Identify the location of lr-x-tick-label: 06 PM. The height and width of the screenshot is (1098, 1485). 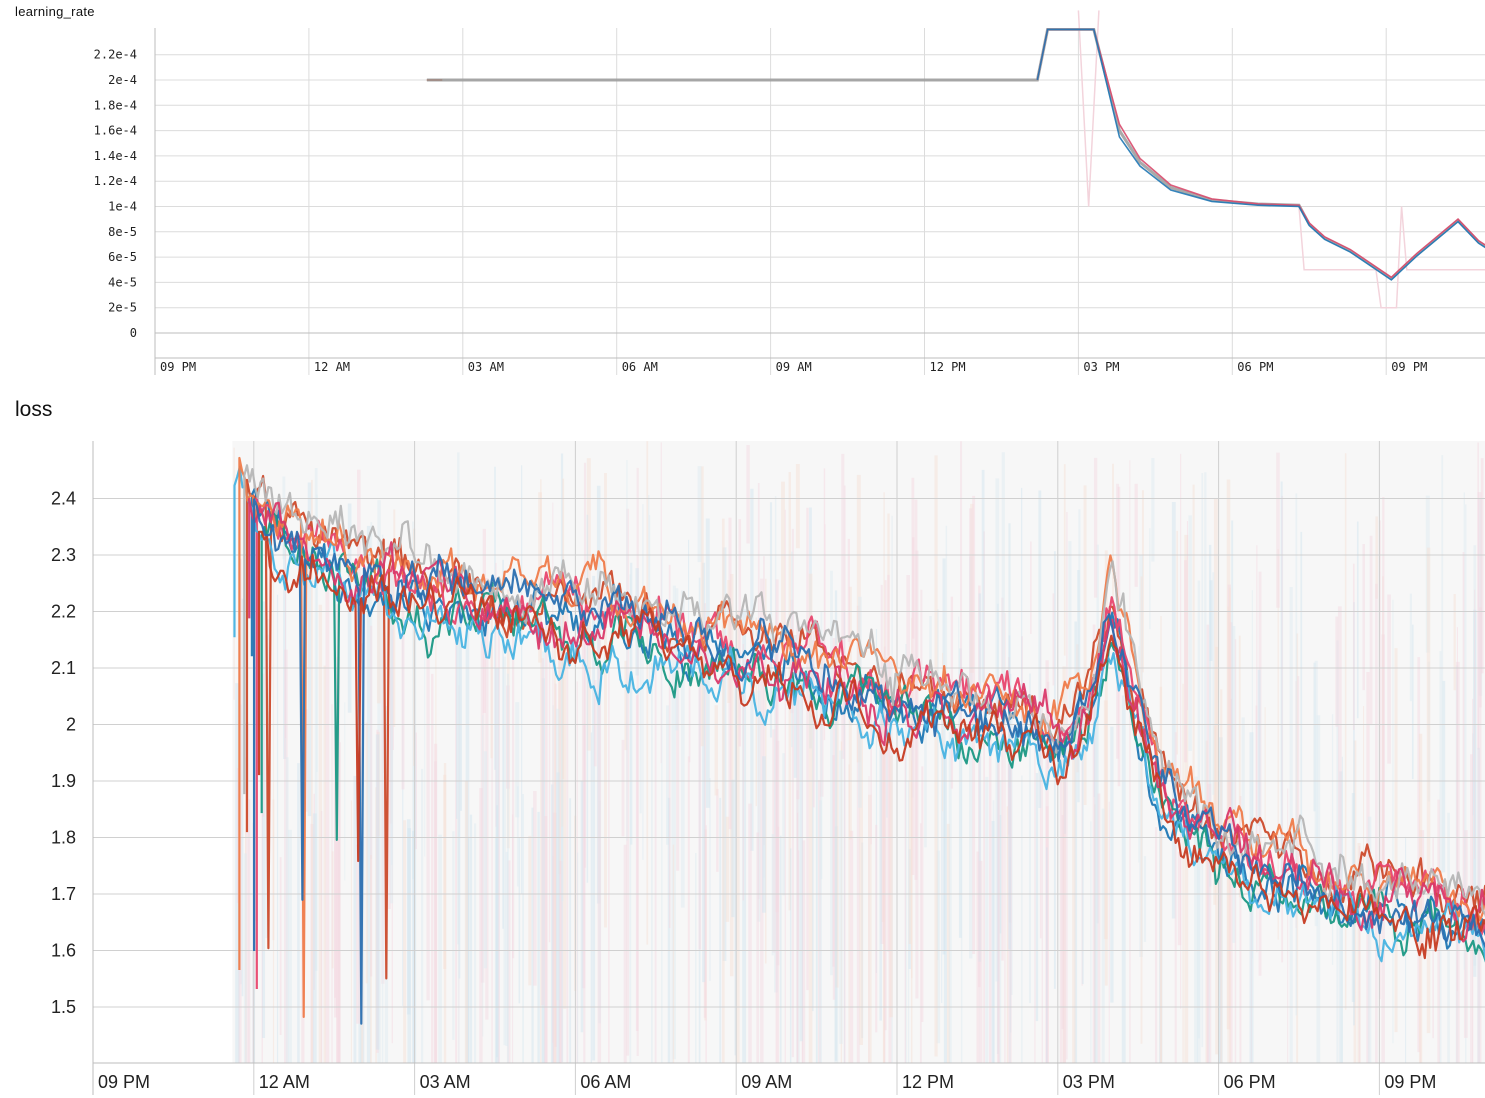
(1255, 367).